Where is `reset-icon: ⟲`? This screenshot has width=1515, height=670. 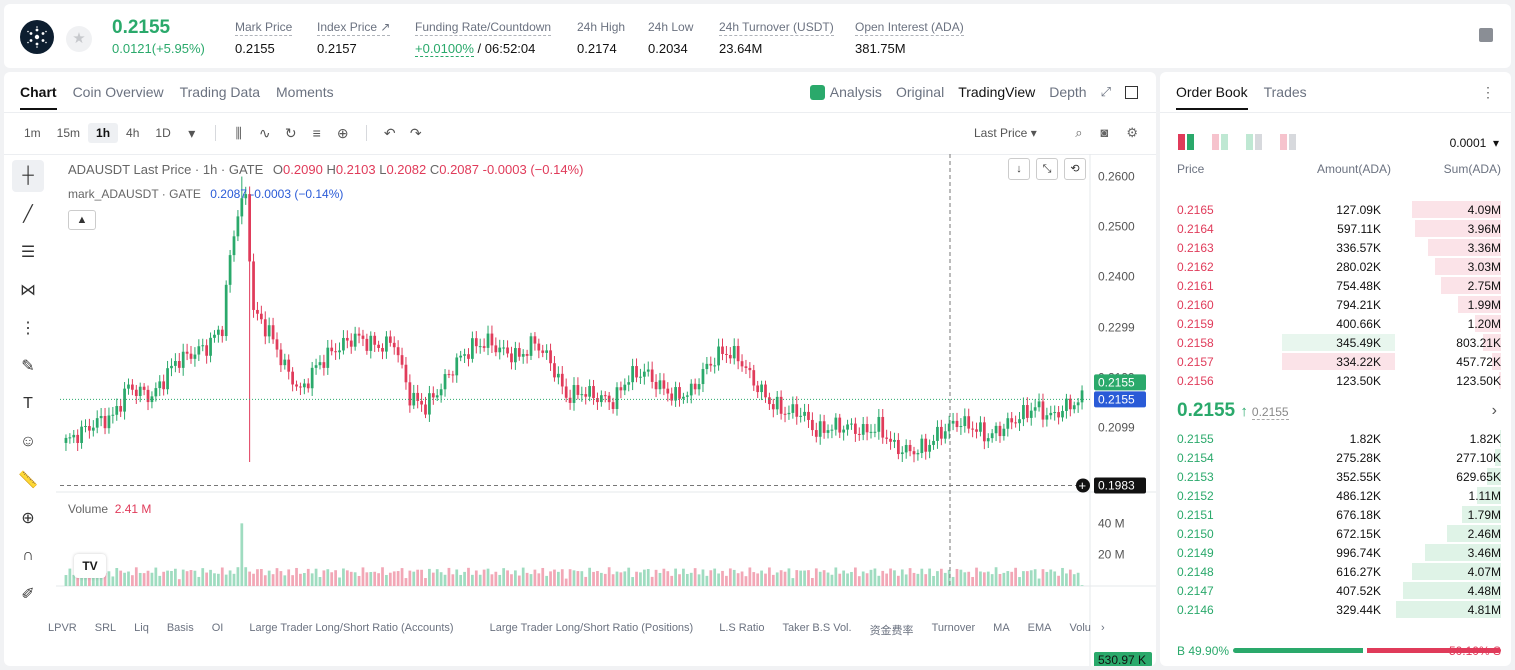
reset-icon: ⟲ is located at coordinates (1075, 169).